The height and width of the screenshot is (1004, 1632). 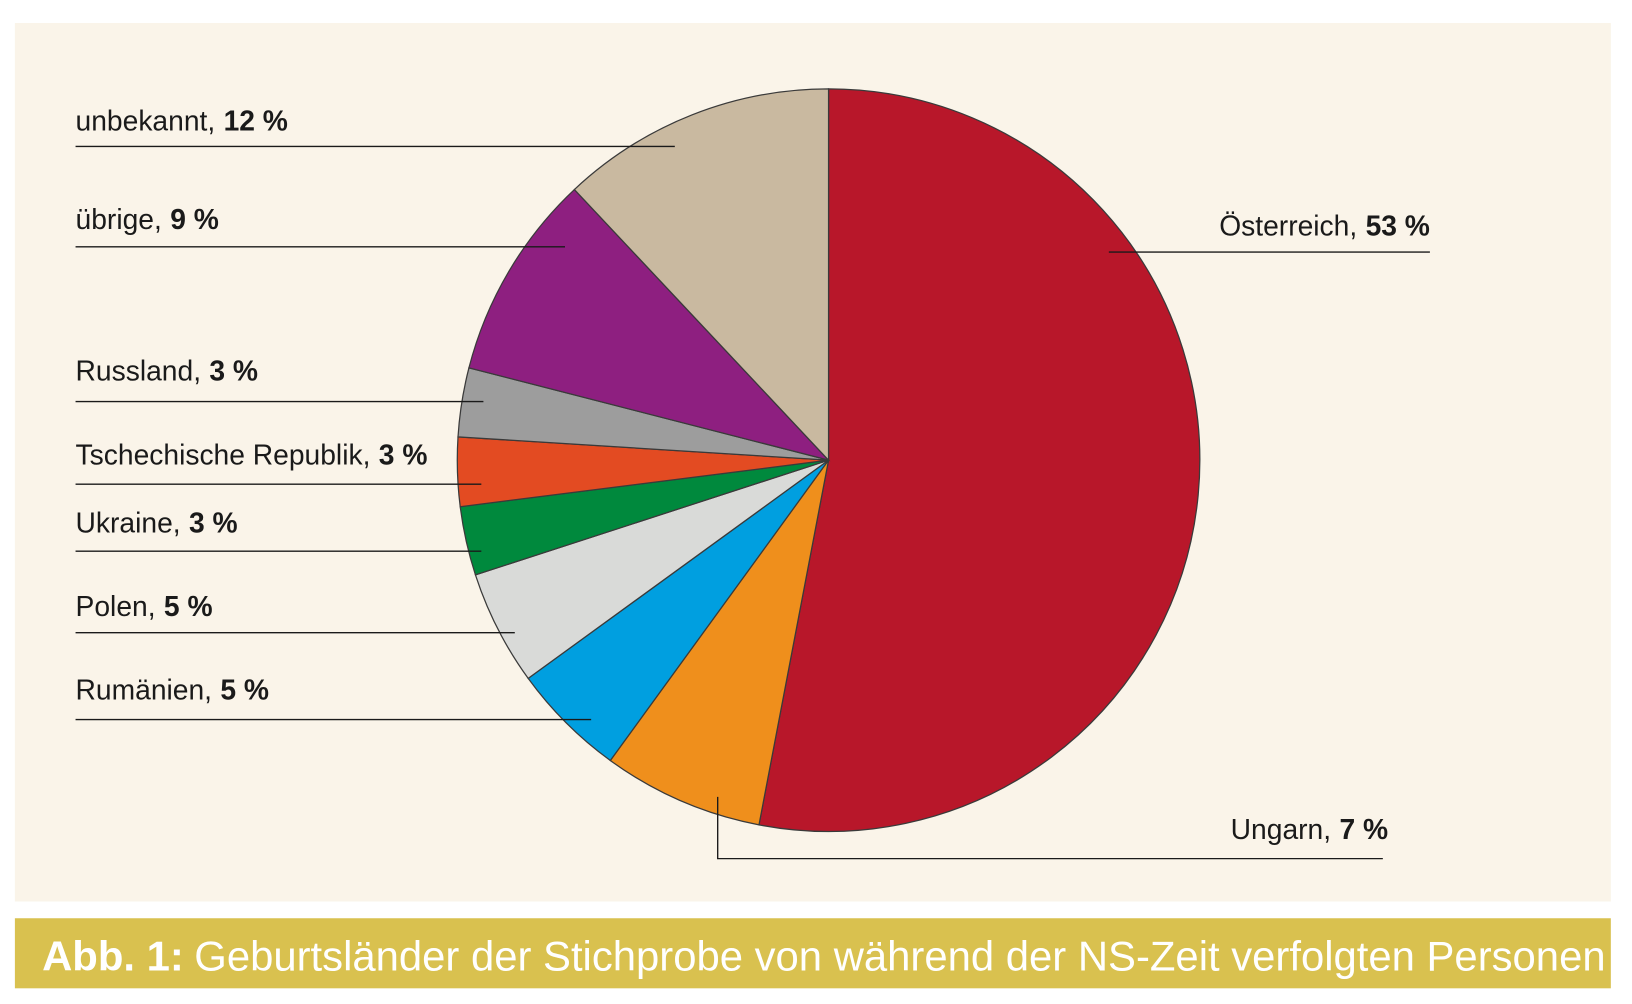 I want to click on category-name: Russland,, so click(x=138, y=371).